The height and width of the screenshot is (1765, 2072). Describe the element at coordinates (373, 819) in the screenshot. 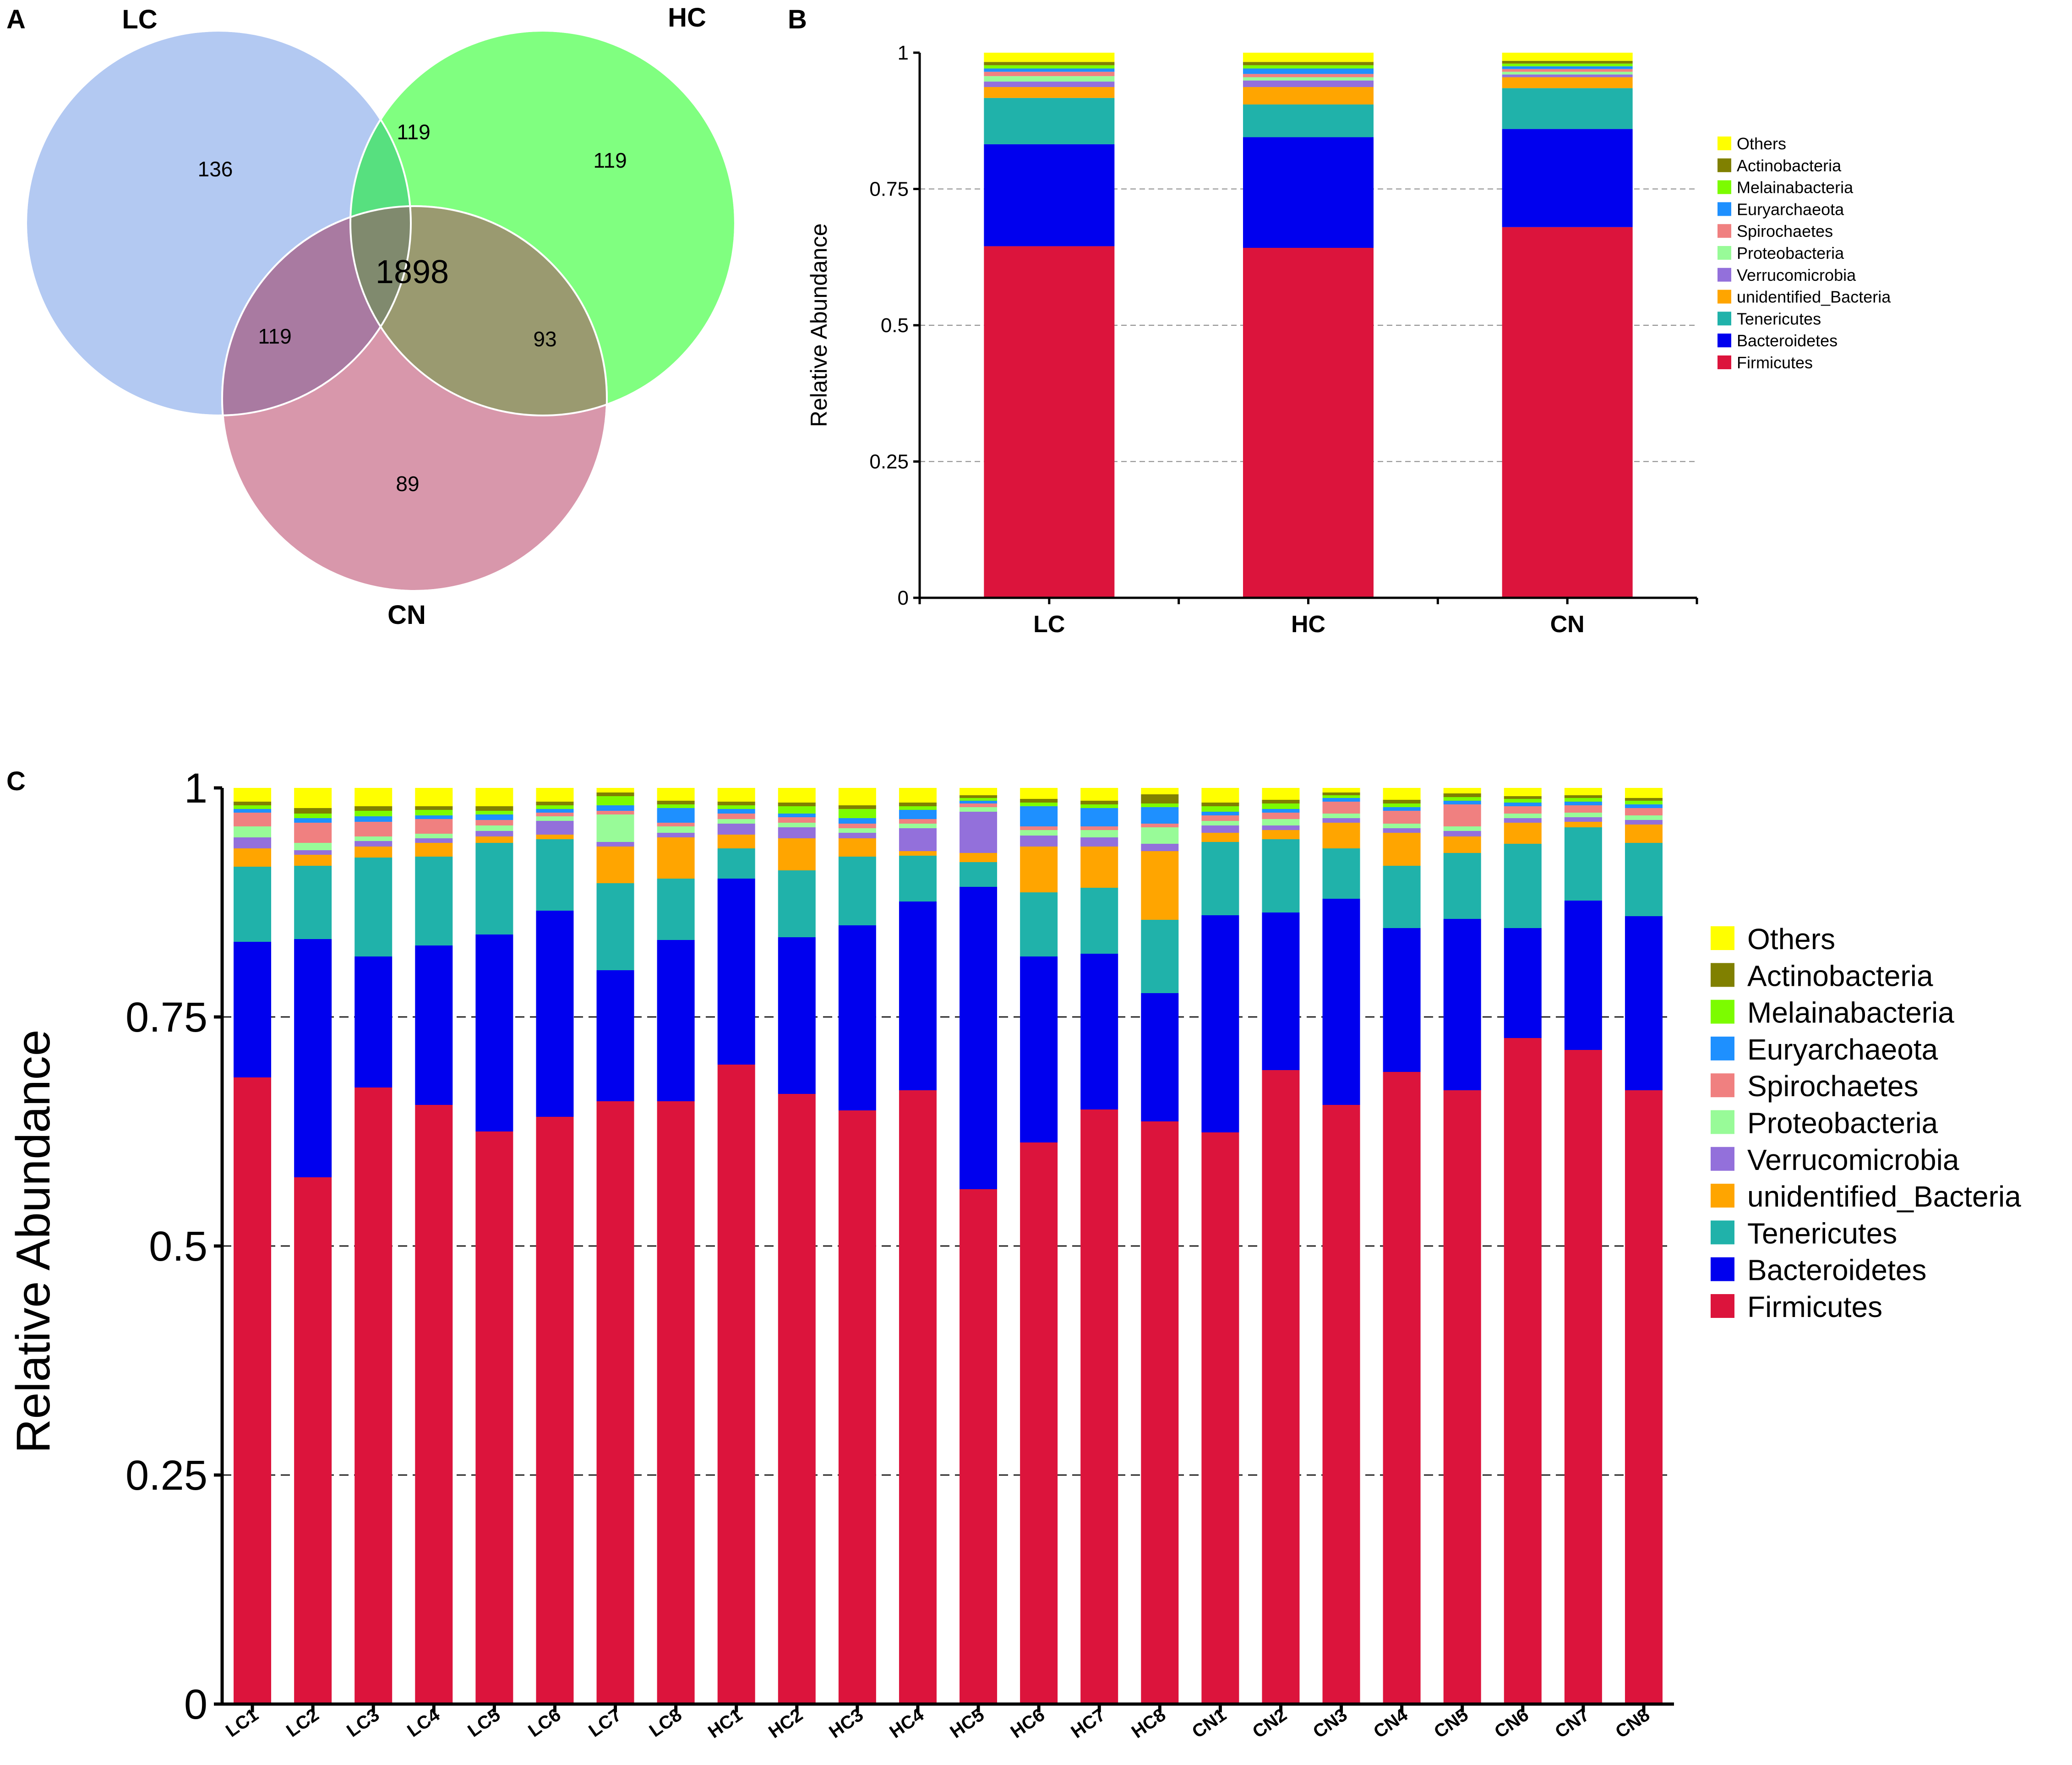

I see `bar-segment-lc3-euryarchaeota` at that location.